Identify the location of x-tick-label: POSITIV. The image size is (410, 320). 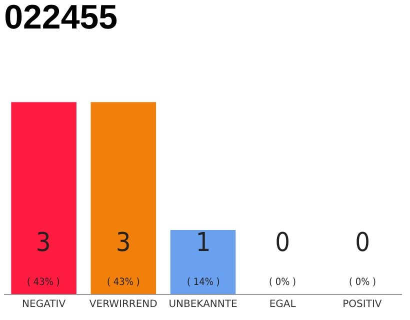
(362, 304).